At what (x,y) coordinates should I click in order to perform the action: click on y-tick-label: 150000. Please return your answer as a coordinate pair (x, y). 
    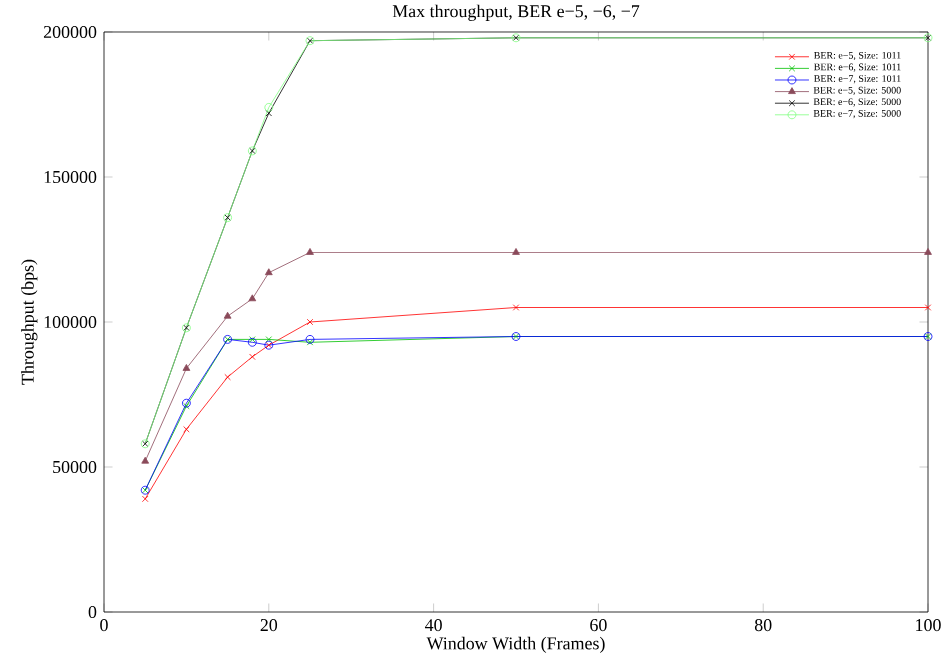
    Looking at the image, I should click on (70, 177).